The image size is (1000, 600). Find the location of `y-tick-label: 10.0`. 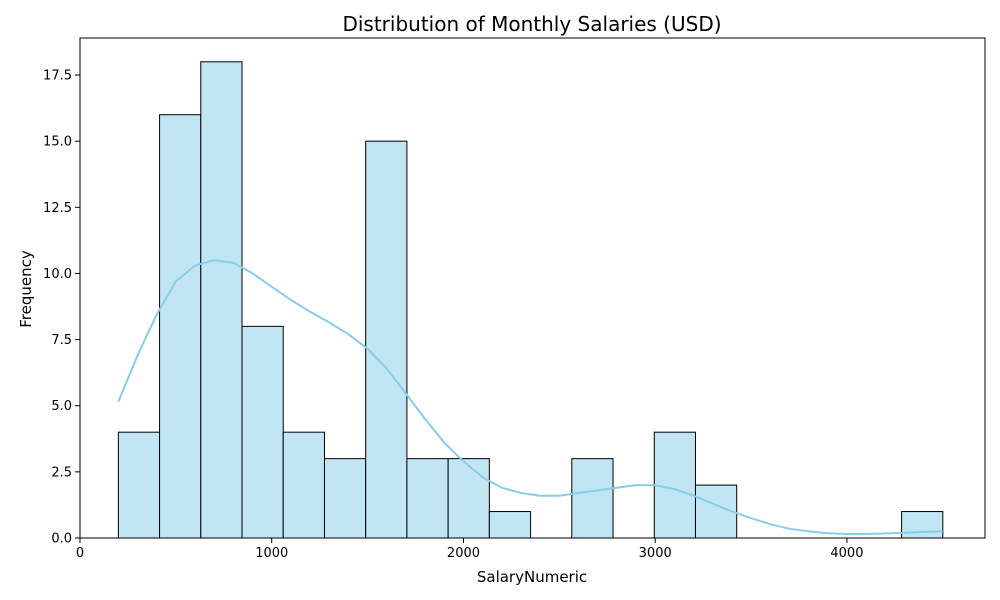

y-tick-label: 10.0 is located at coordinates (57, 274).